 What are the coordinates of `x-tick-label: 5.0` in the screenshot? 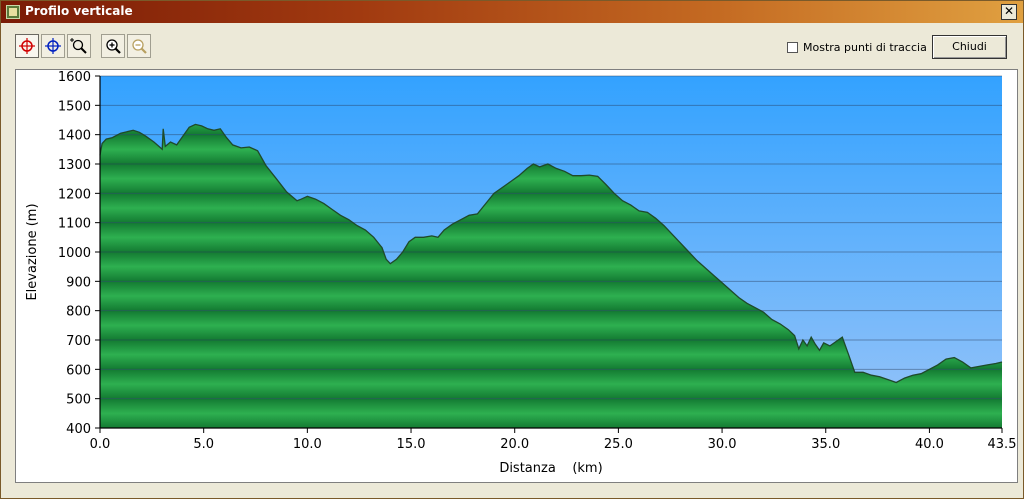 It's located at (203, 444).